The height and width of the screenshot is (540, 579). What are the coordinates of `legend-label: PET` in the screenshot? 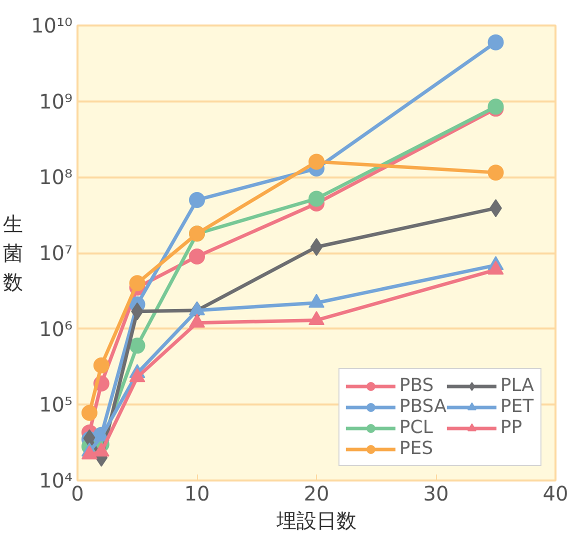 It's located at (517, 406).